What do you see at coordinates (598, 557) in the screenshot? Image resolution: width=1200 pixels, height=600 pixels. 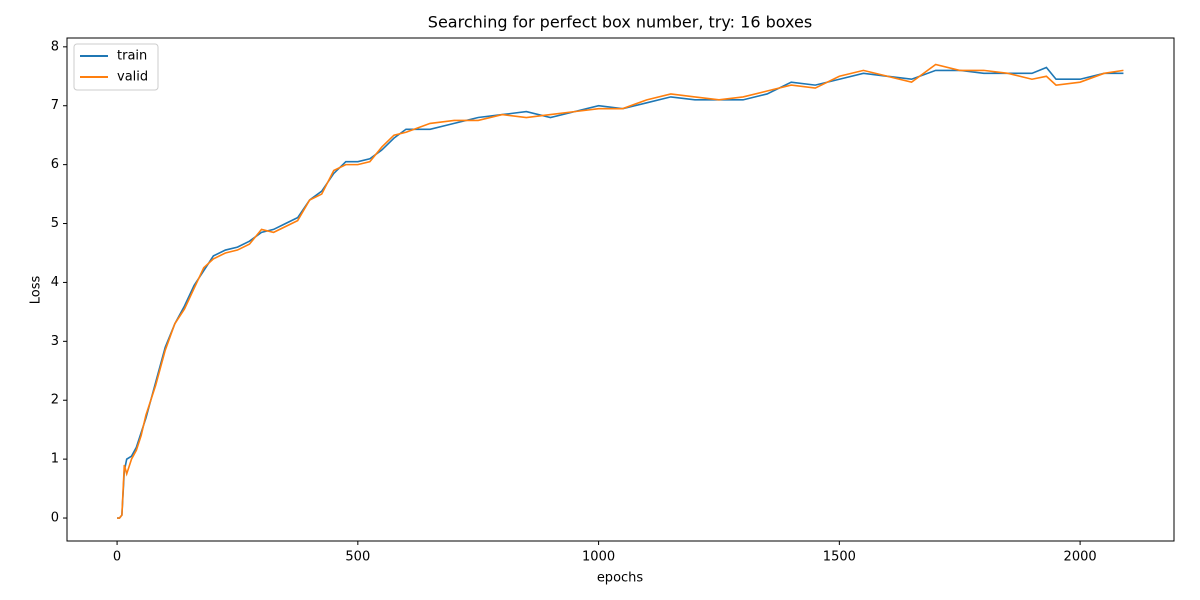 I see `x-tick-label: 1000` at bounding box center [598, 557].